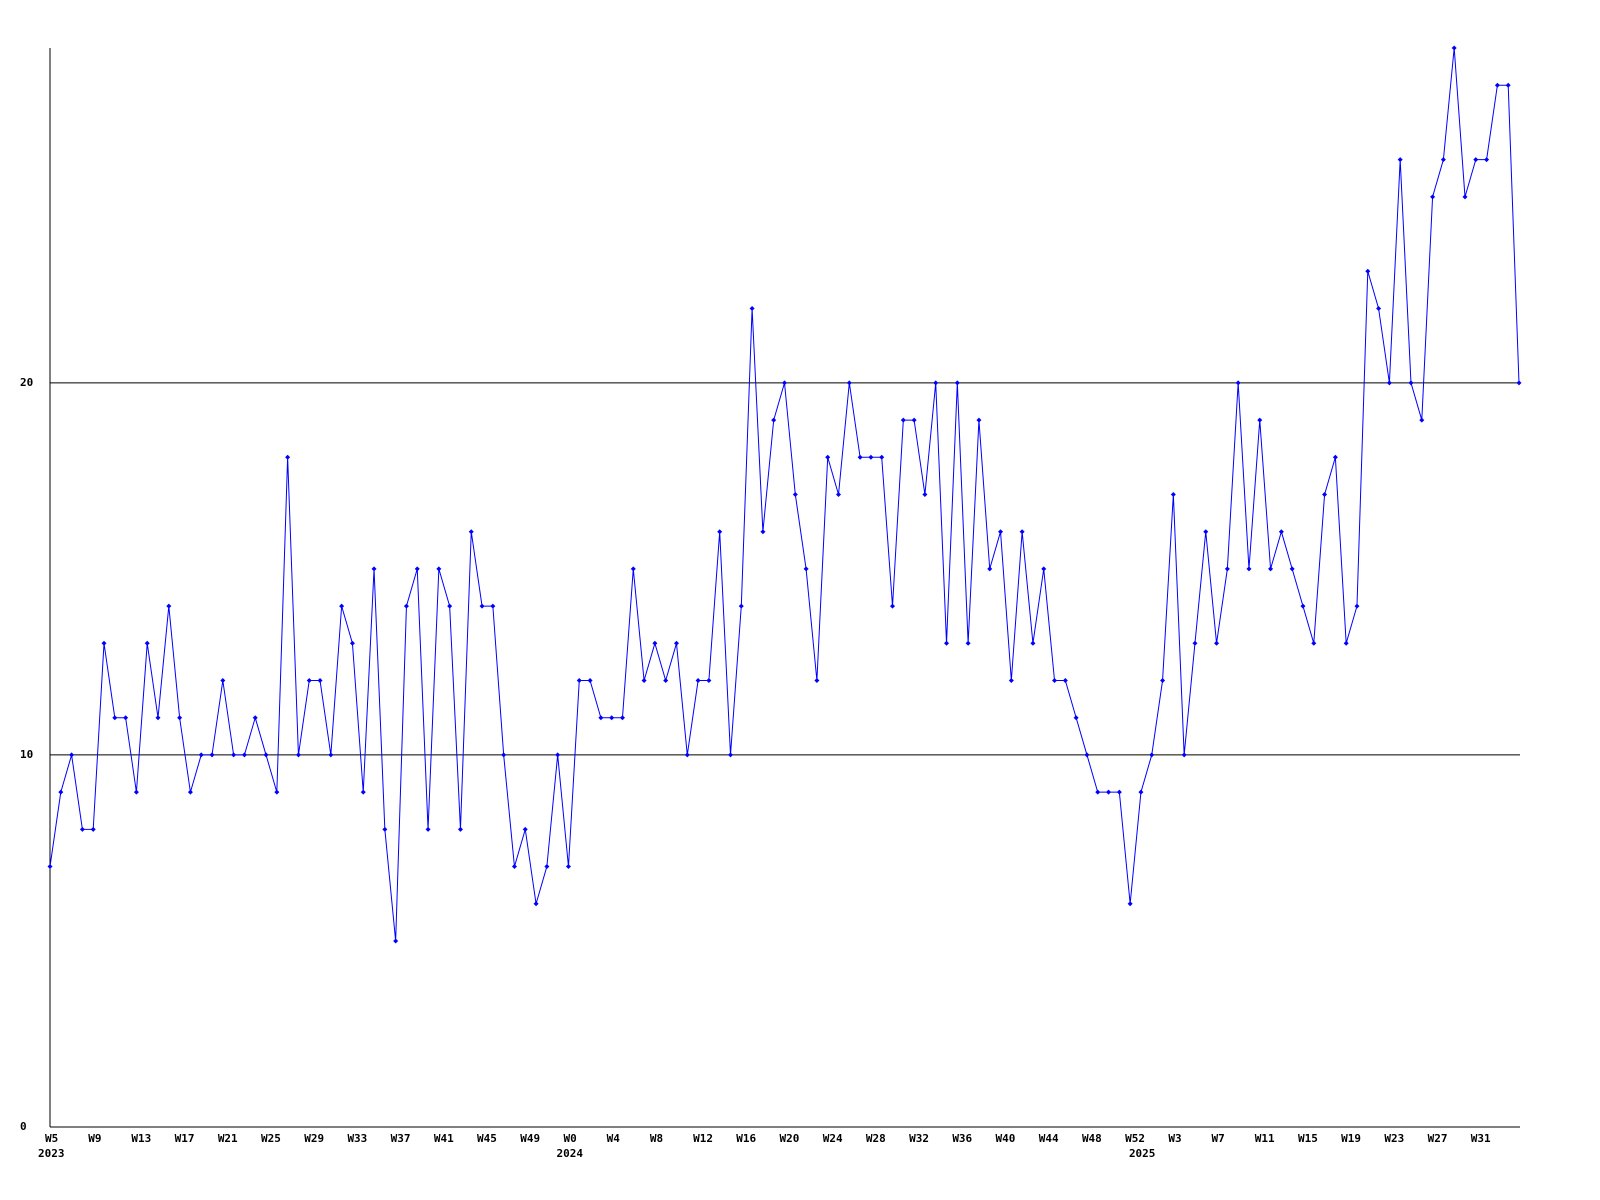 This screenshot has height=1200, width=1600. Describe the element at coordinates (1174, 1138) in the screenshot. I see `x-tick-label: W3` at that location.